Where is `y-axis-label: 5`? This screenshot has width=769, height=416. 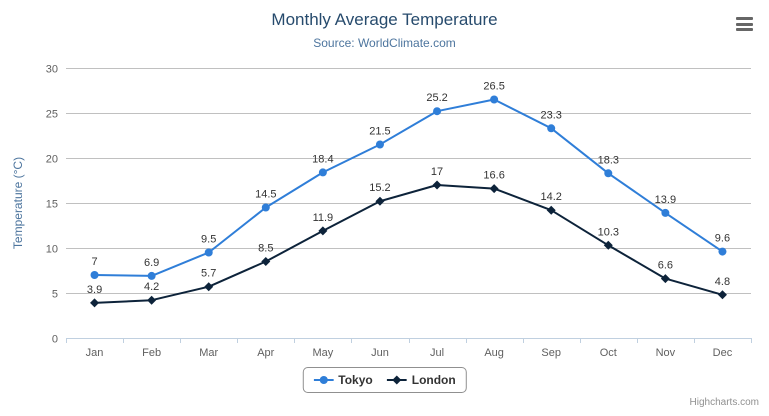 y-axis-label: 5 is located at coordinates (55, 295).